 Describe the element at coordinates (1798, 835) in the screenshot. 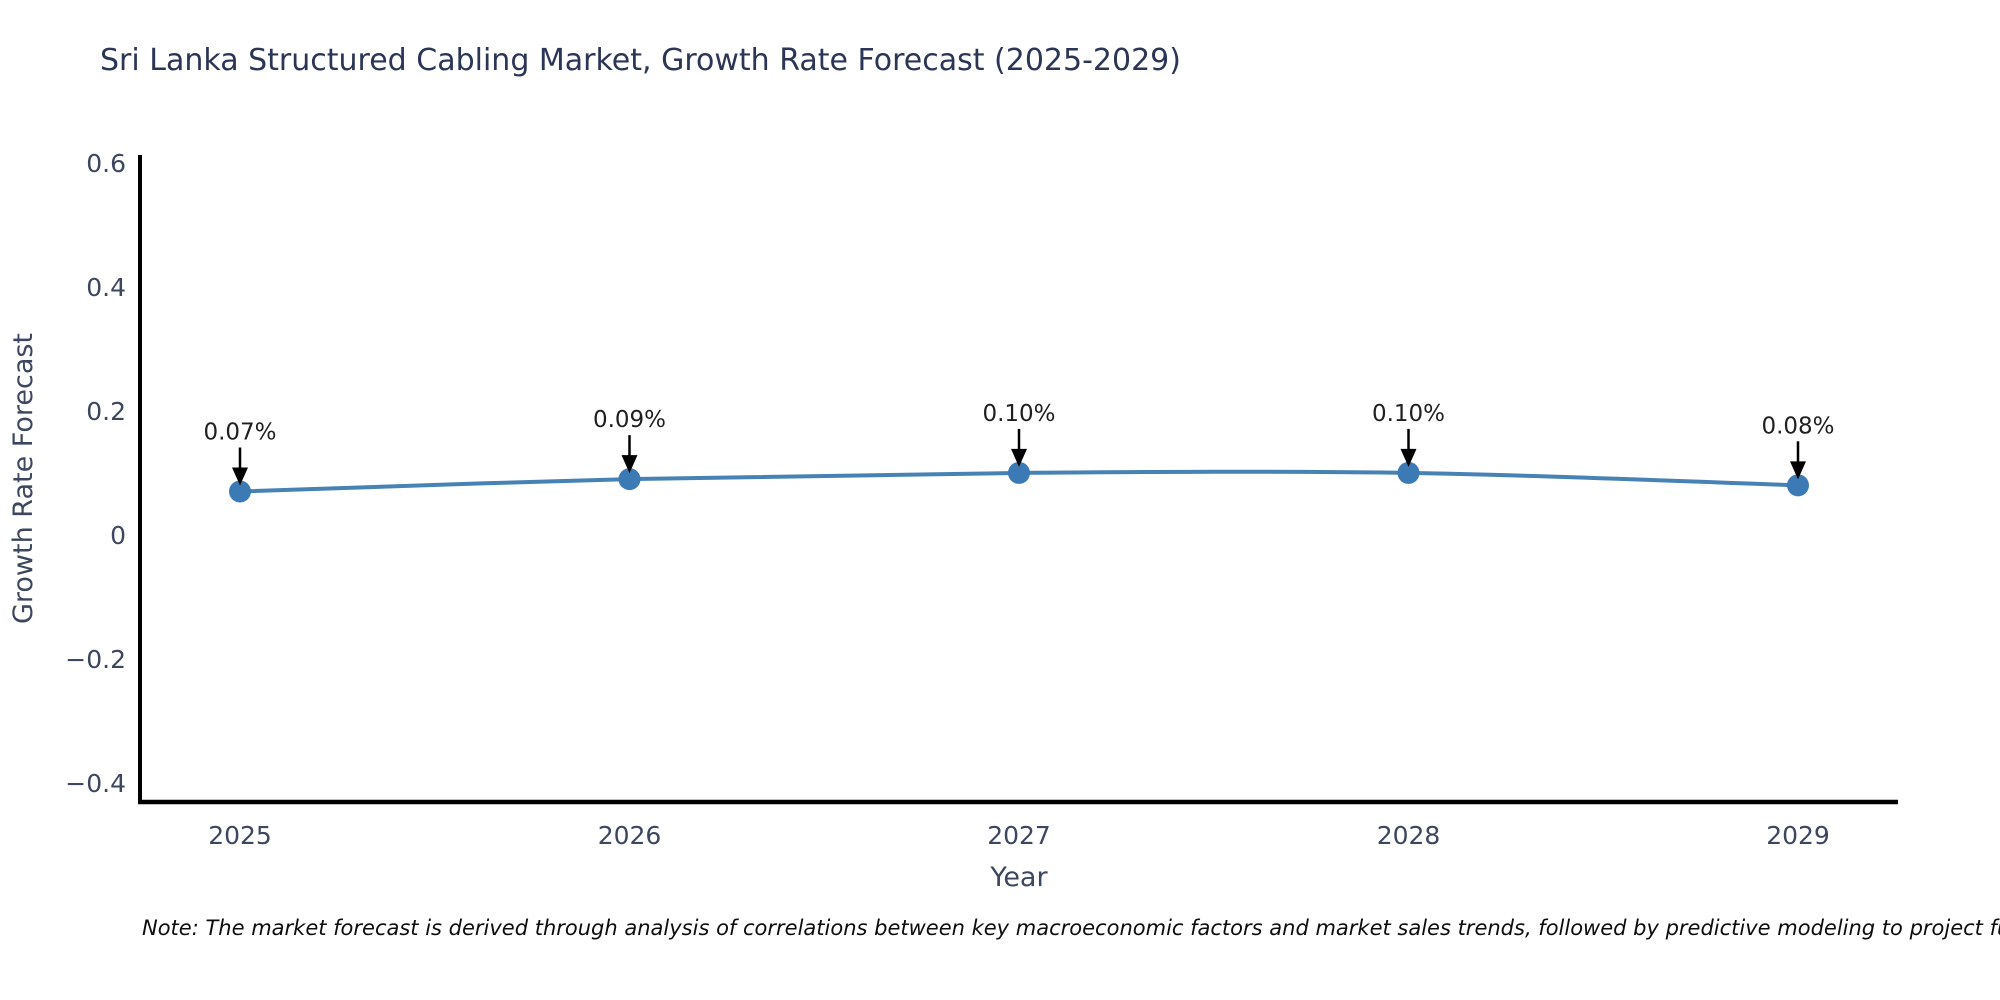

I see `x-tick-label: 2029` at that location.